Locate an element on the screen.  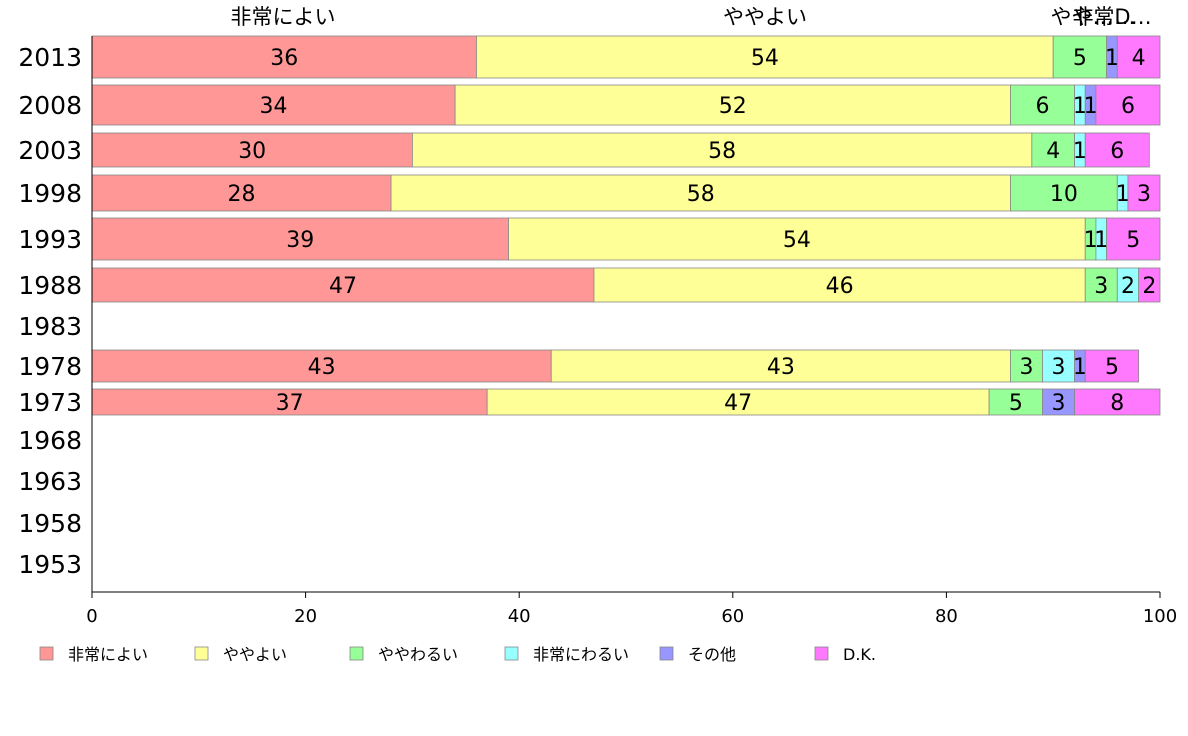
y-tick-label: 2008 is located at coordinates (50, 105).